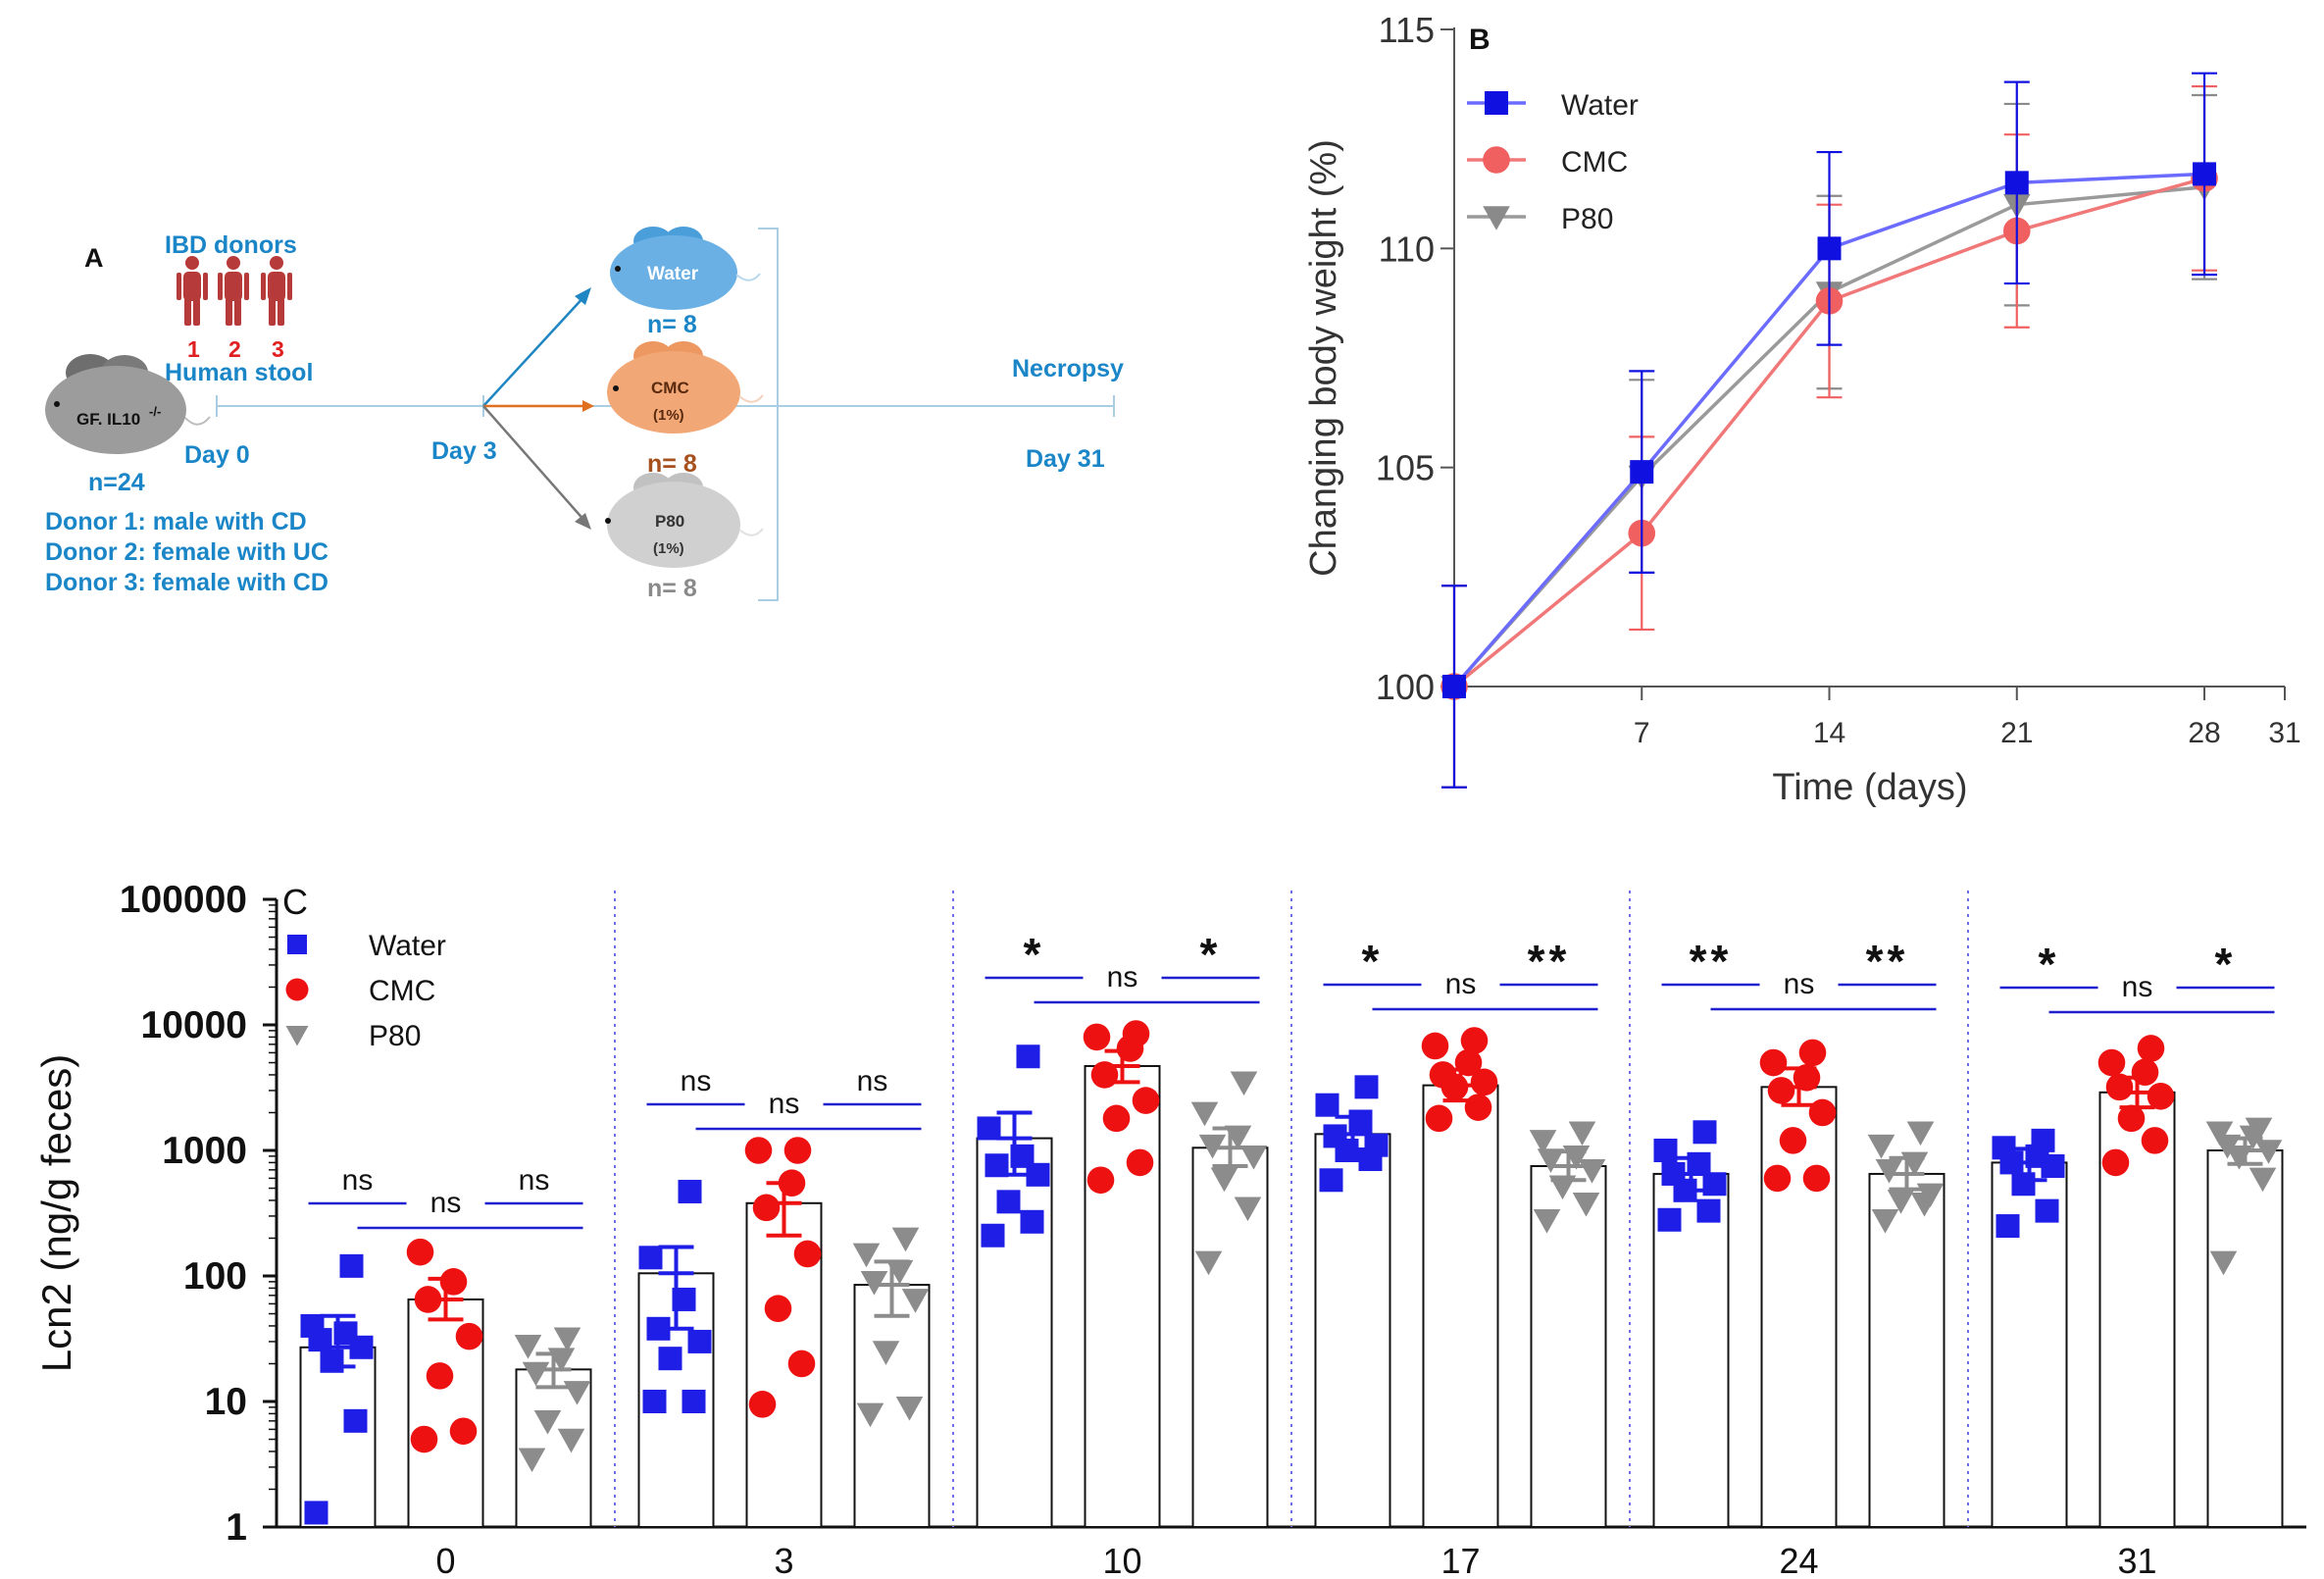  Describe the element at coordinates (193, 349) in the screenshot. I see `donor-number: 1` at that location.